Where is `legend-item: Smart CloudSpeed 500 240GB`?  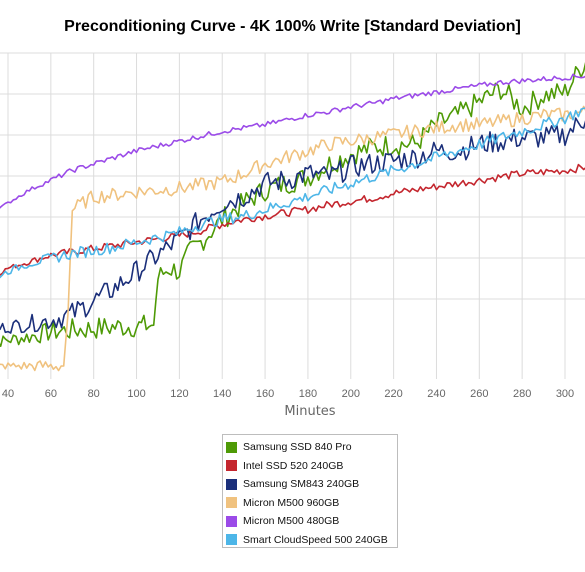
legend-item: Smart CloudSpeed 500 240GB is located at coordinates (311, 540).